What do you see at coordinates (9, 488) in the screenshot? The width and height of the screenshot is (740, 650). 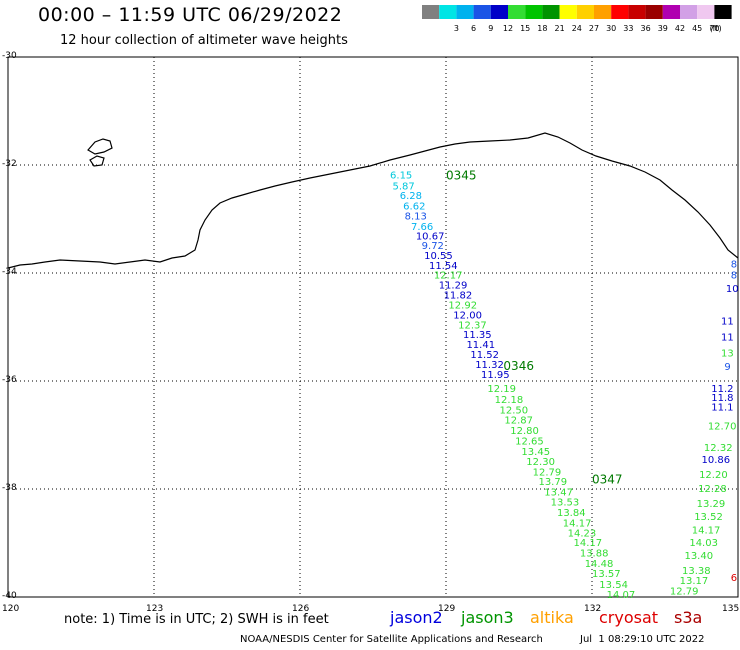 I see `y-tick-label: -38` at bounding box center [9, 488].